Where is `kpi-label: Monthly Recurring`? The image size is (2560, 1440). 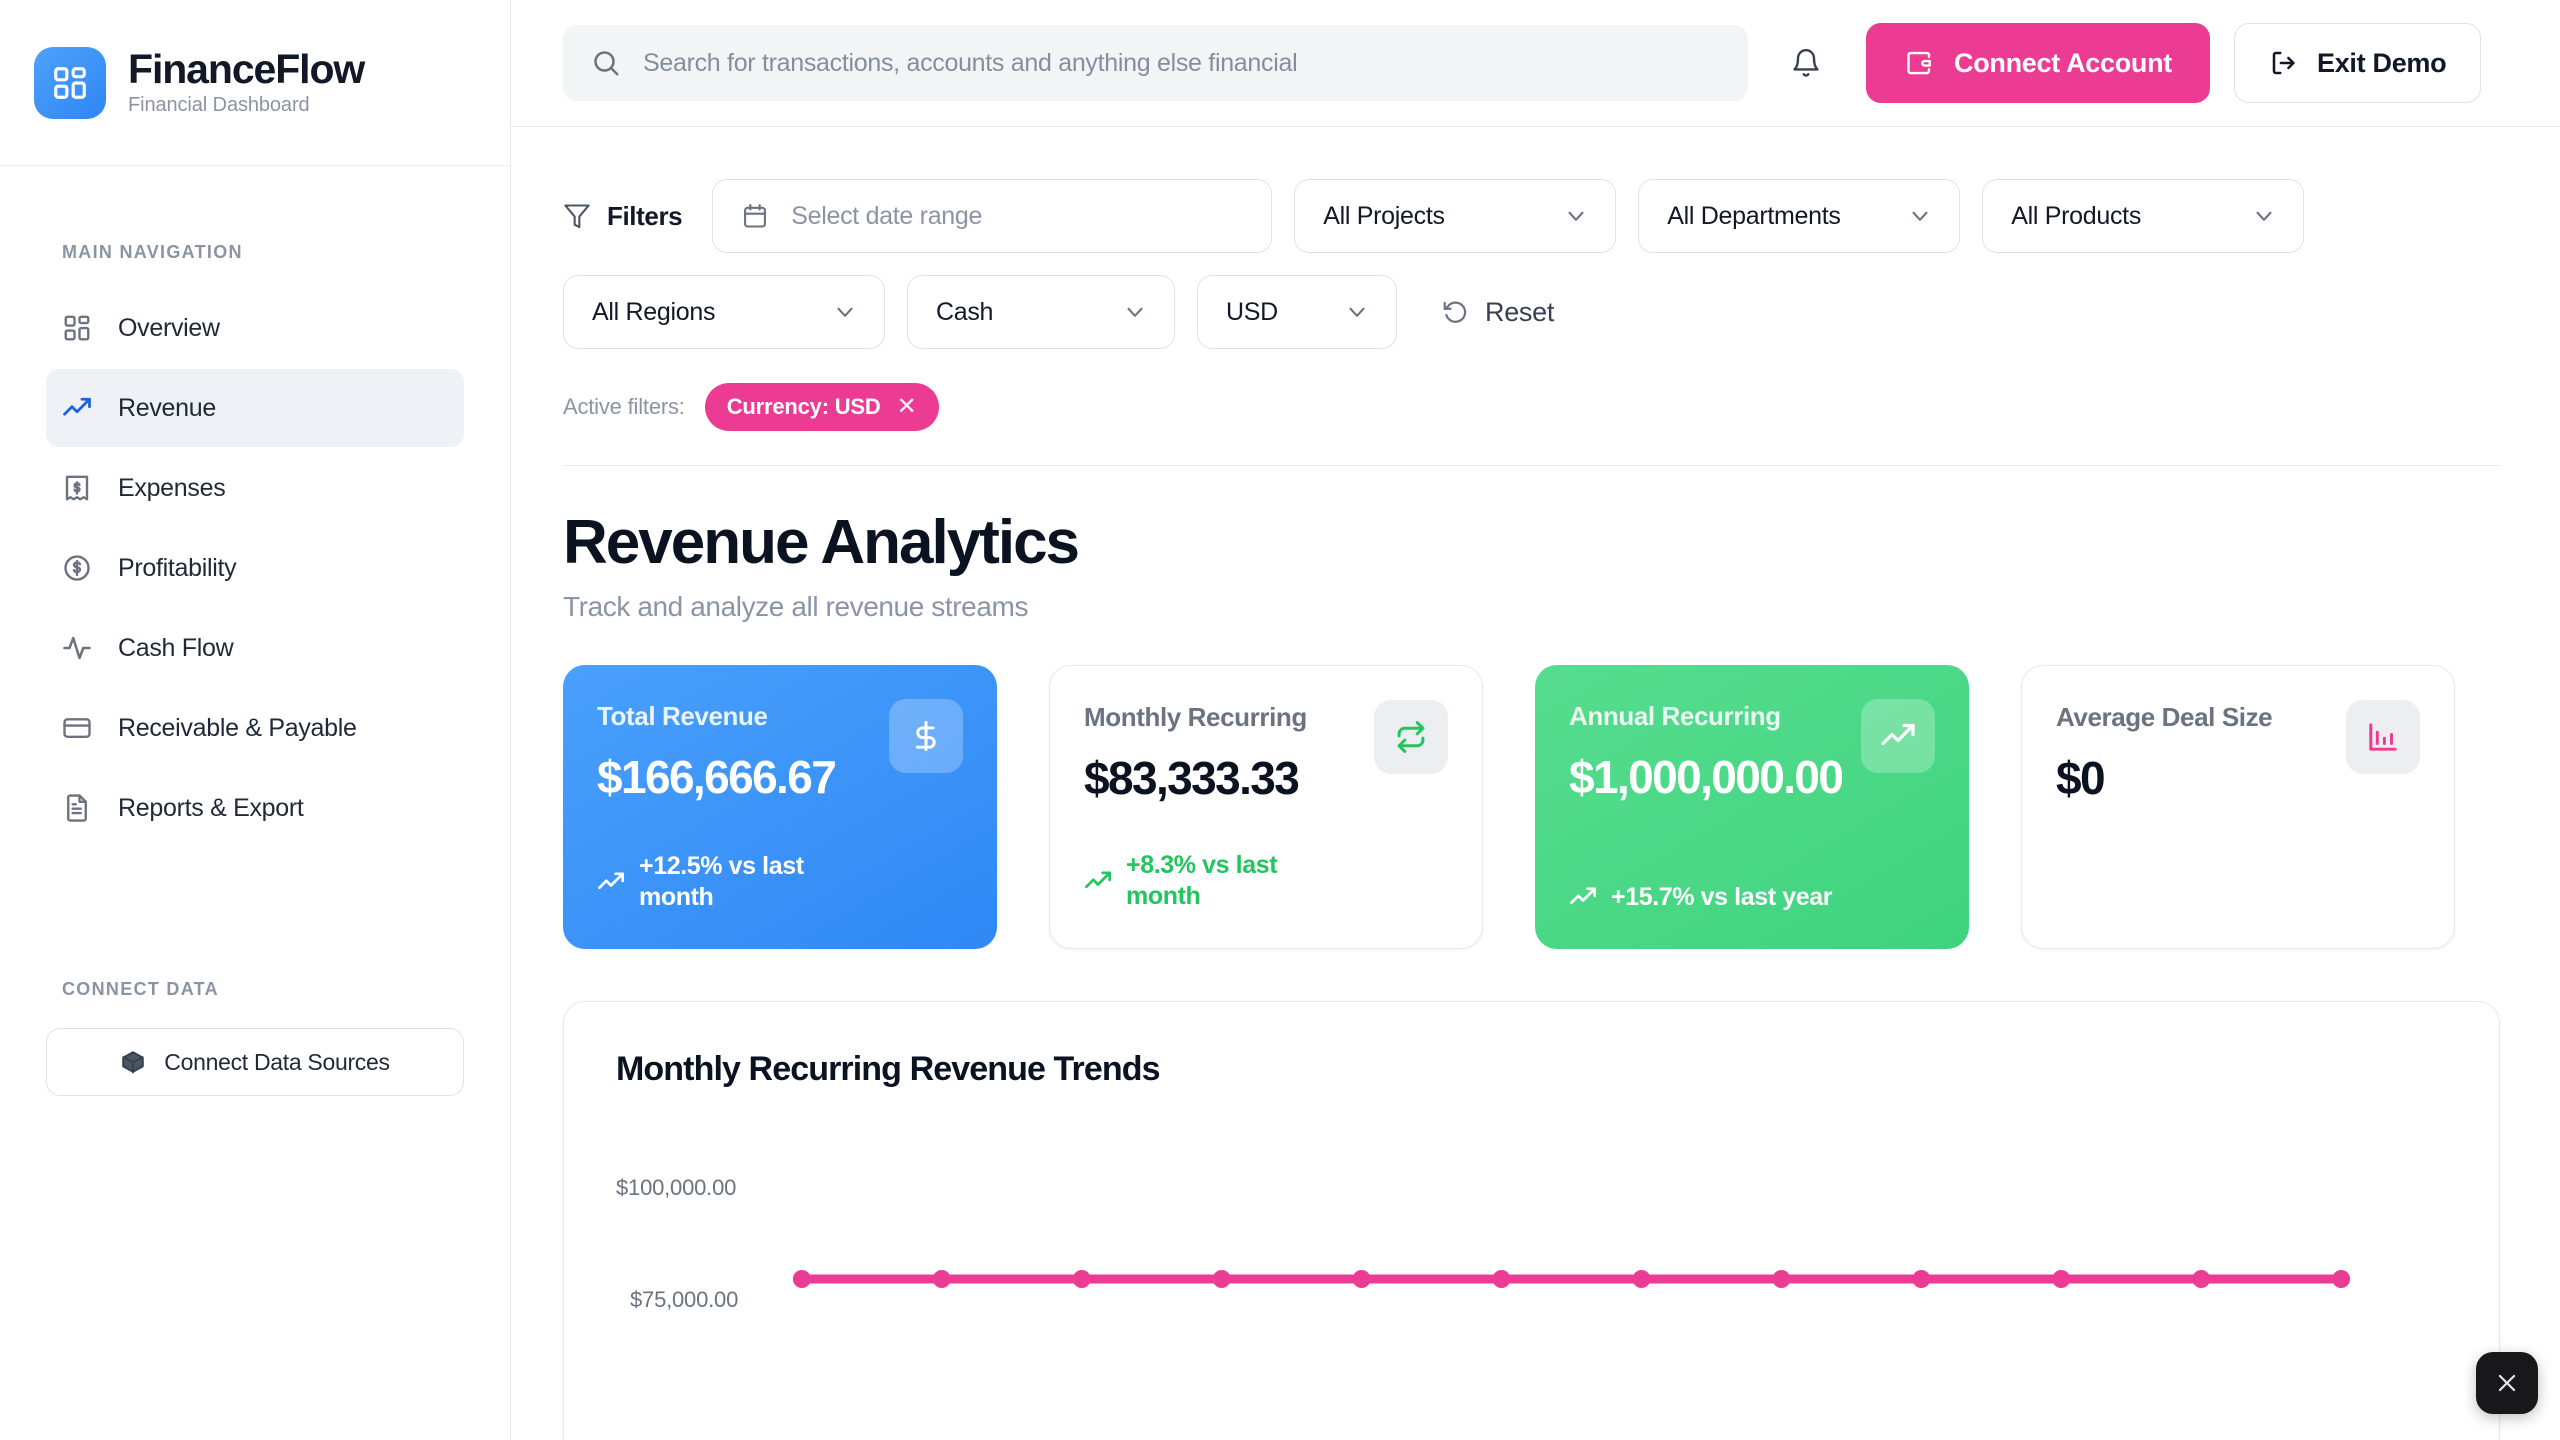 kpi-label: Monthly Recurring is located at coordinates (1195, 717).